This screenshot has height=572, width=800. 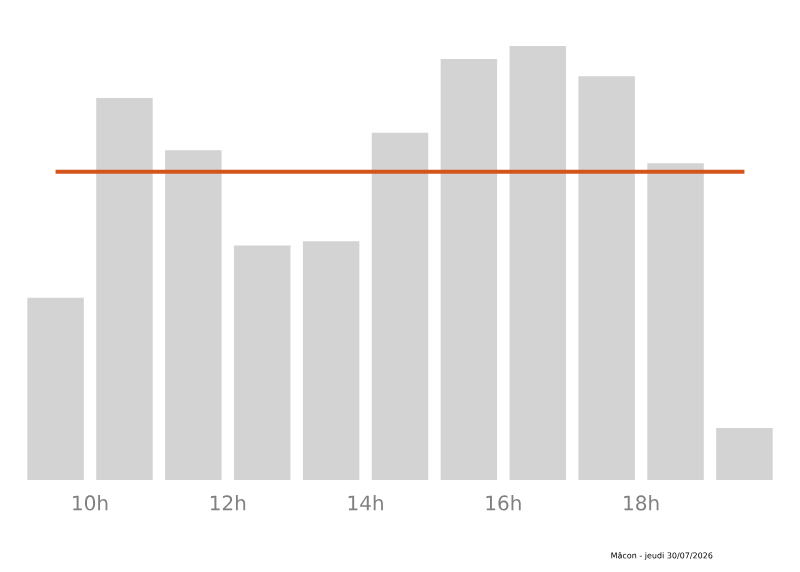 What do you see at coordinates (228, 503) in the screenshot?
I see `x-tick-label: 12h` at bounding box center [228, 503].